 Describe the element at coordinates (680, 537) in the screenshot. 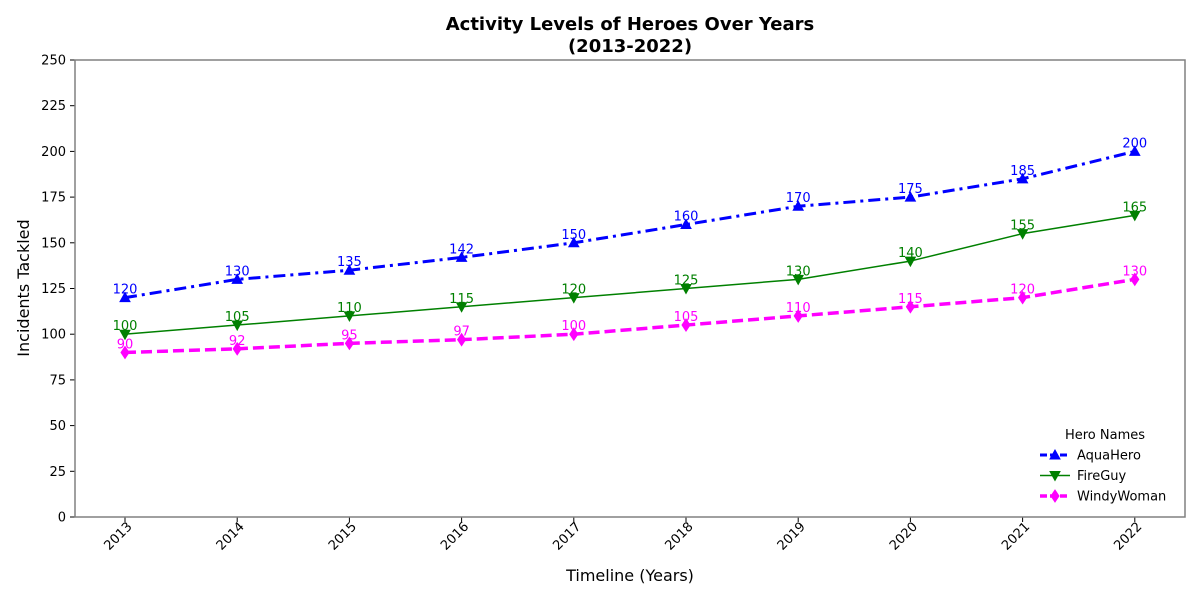

I see `x-tick-label: 2018` at that location.